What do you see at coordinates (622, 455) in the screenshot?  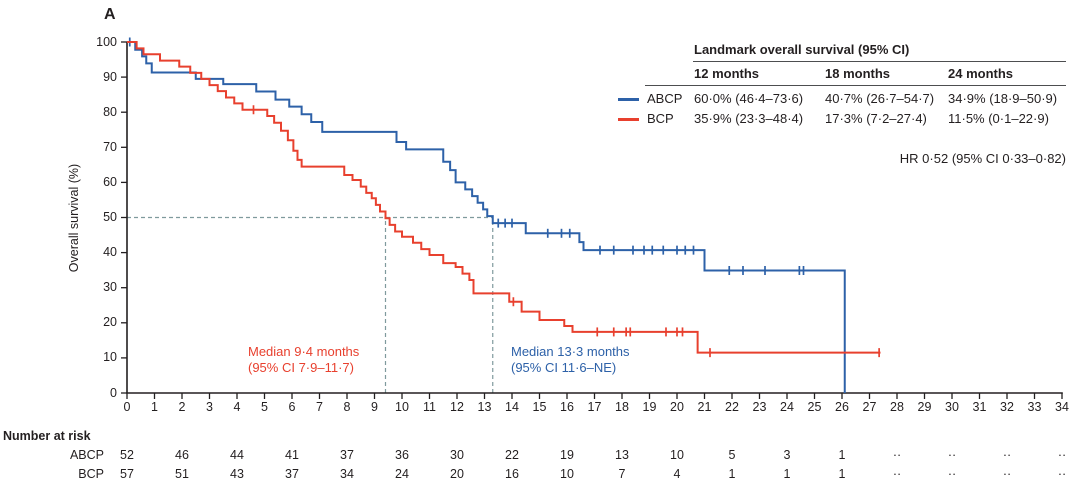 I see `risk-count: 13` at bounding box center [622, 455].